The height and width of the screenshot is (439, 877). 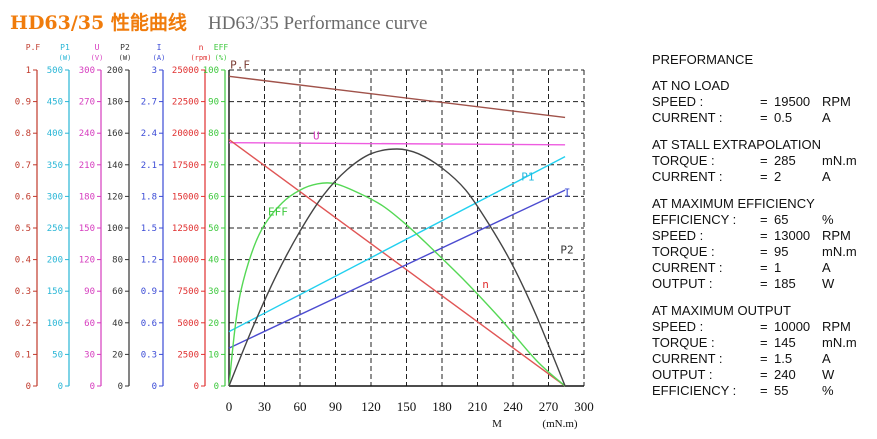 What do you see at coordinates (153, 217) in the screenshot?
I see `axis-i: I (A) 0 0.3 0.6 0.9 1.2 1.5 1.8 2.1 2.4 2.7 3` at bounding box center [153, 217].